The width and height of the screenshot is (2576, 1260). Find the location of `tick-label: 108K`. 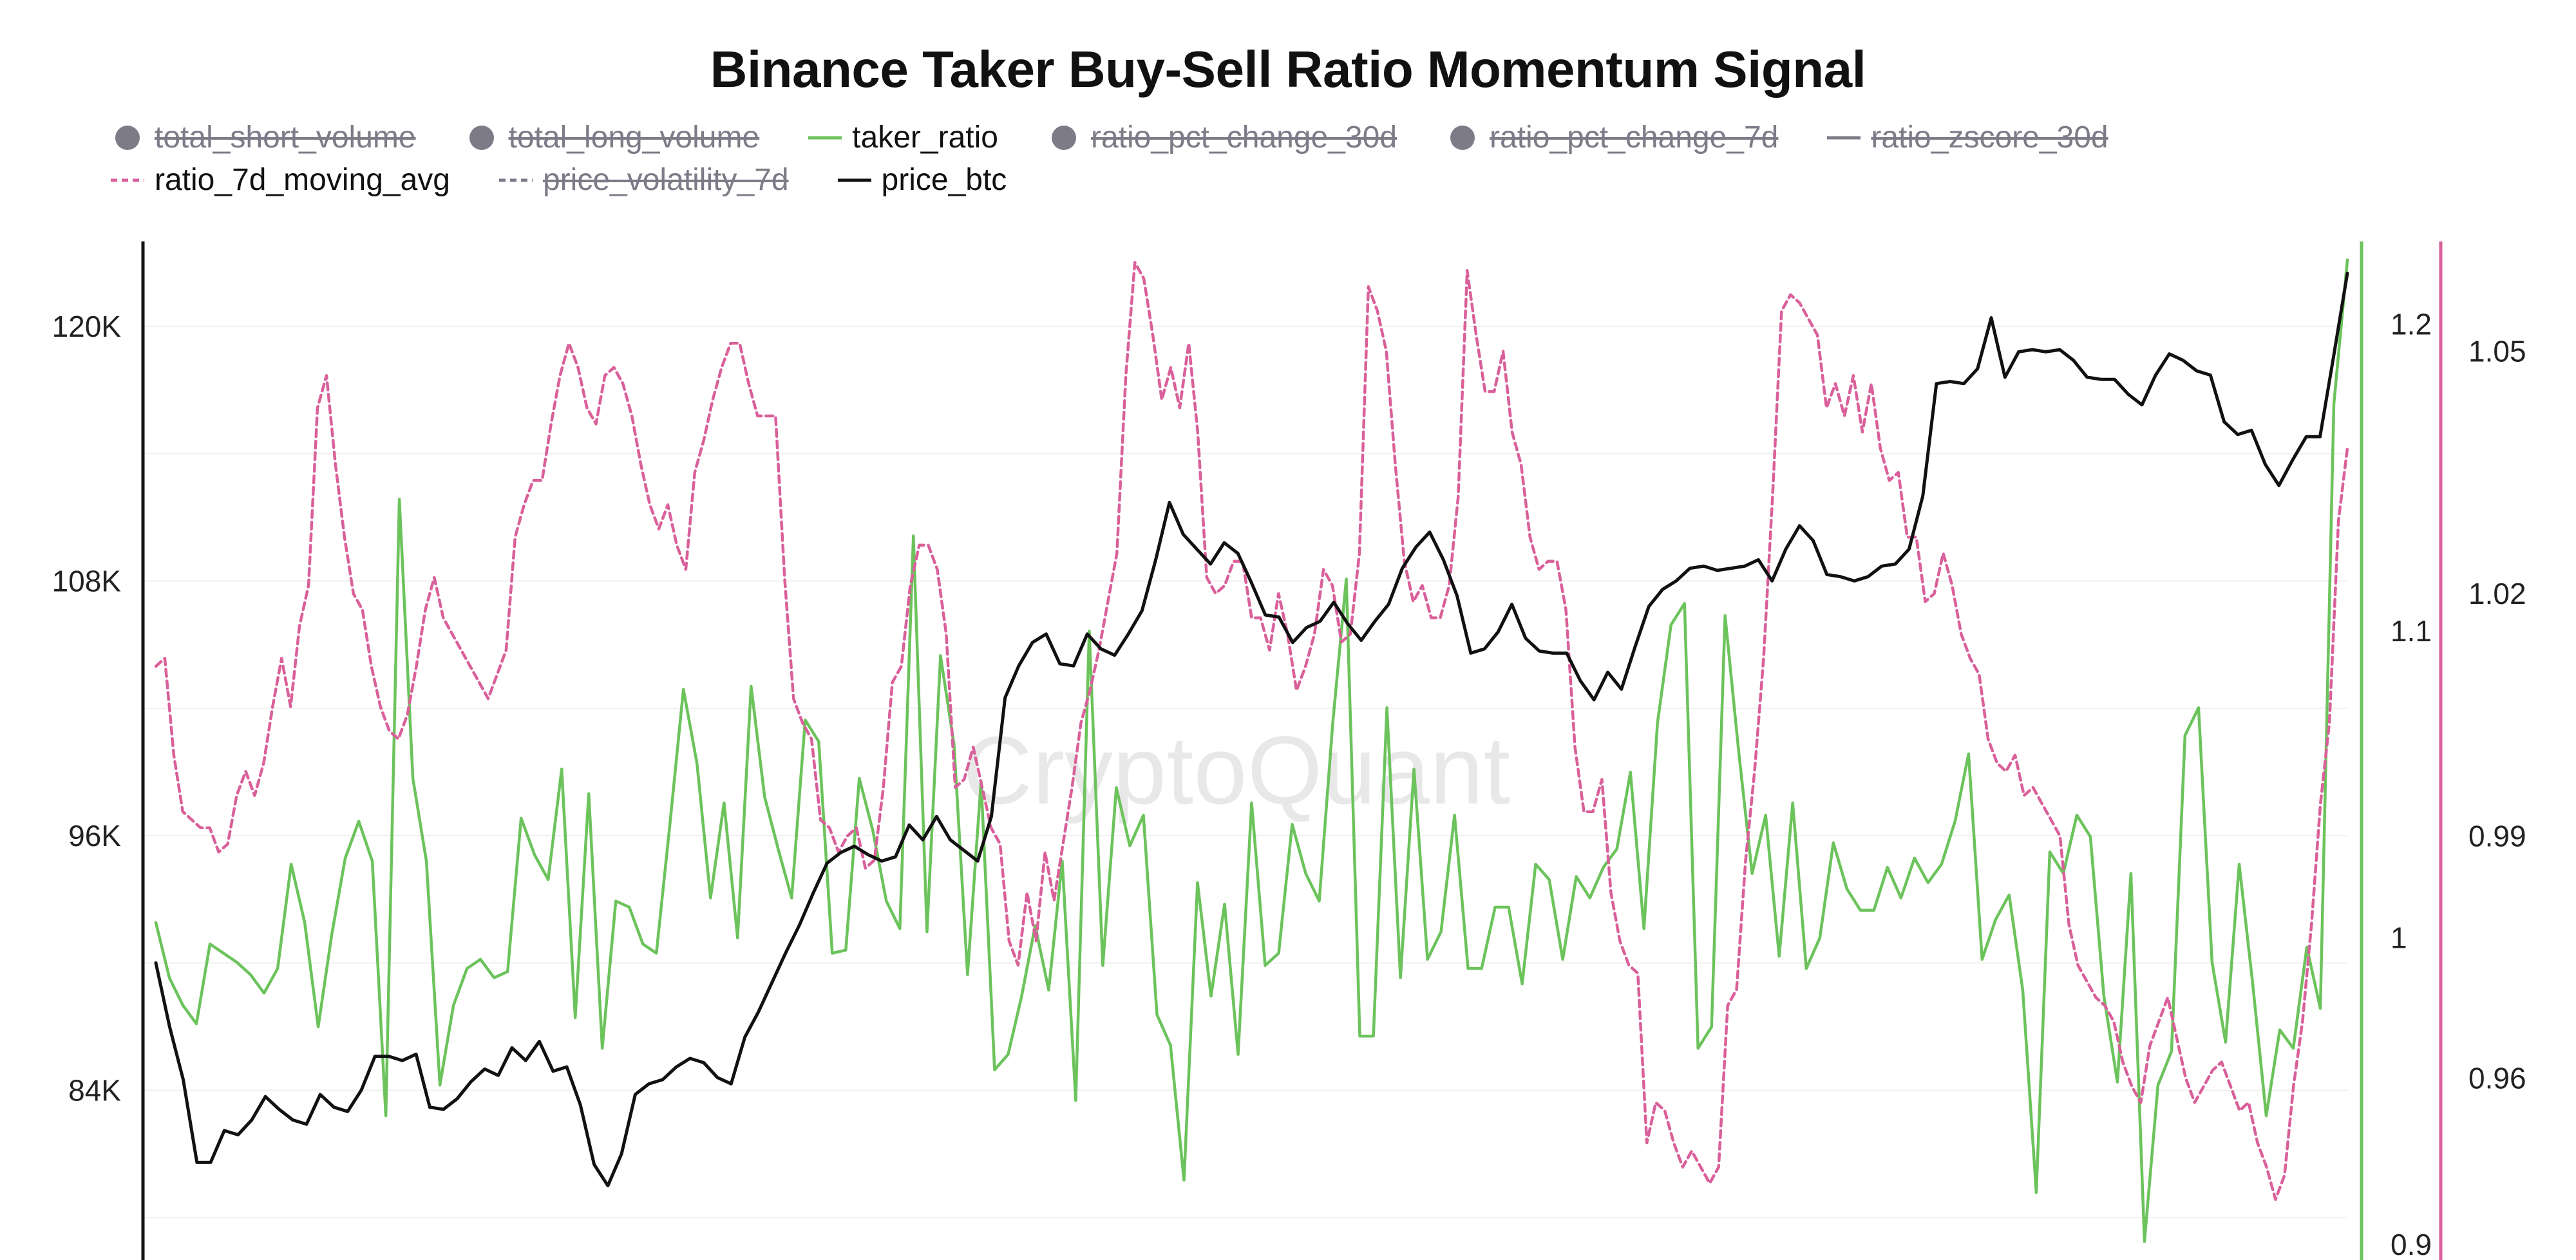

tick-label: 108K is located at coordinates (87, 580).